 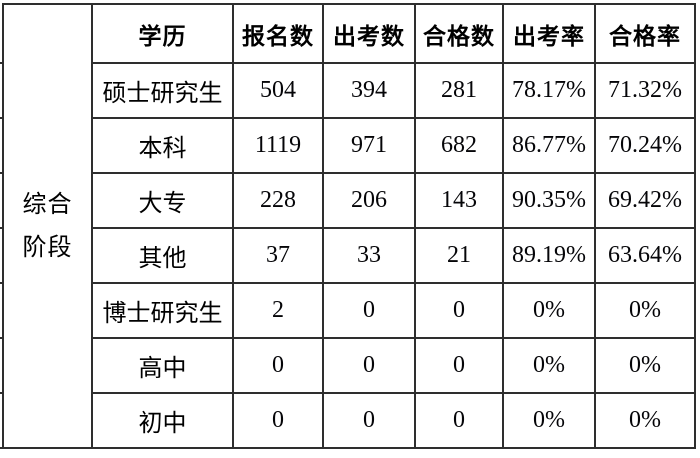 I want to click on data-cell: 21, so click(x=459, y=255).